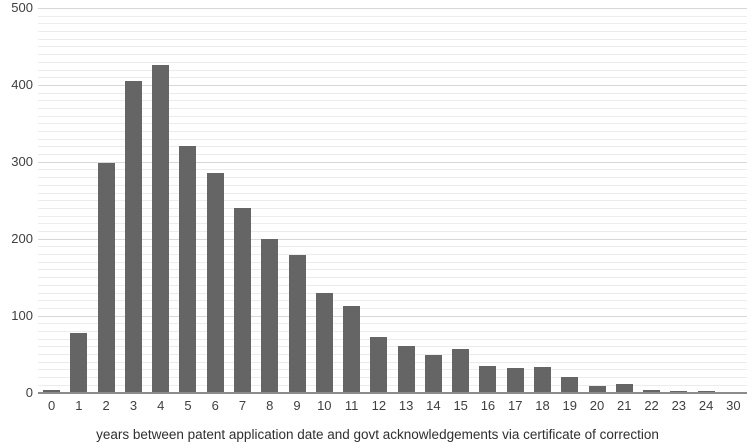 The image size is (755, 448). What do you see at coordinates (624, 405) in the screenshot?
I see `x-tick-label: 21` at bounding box center [624, 405].